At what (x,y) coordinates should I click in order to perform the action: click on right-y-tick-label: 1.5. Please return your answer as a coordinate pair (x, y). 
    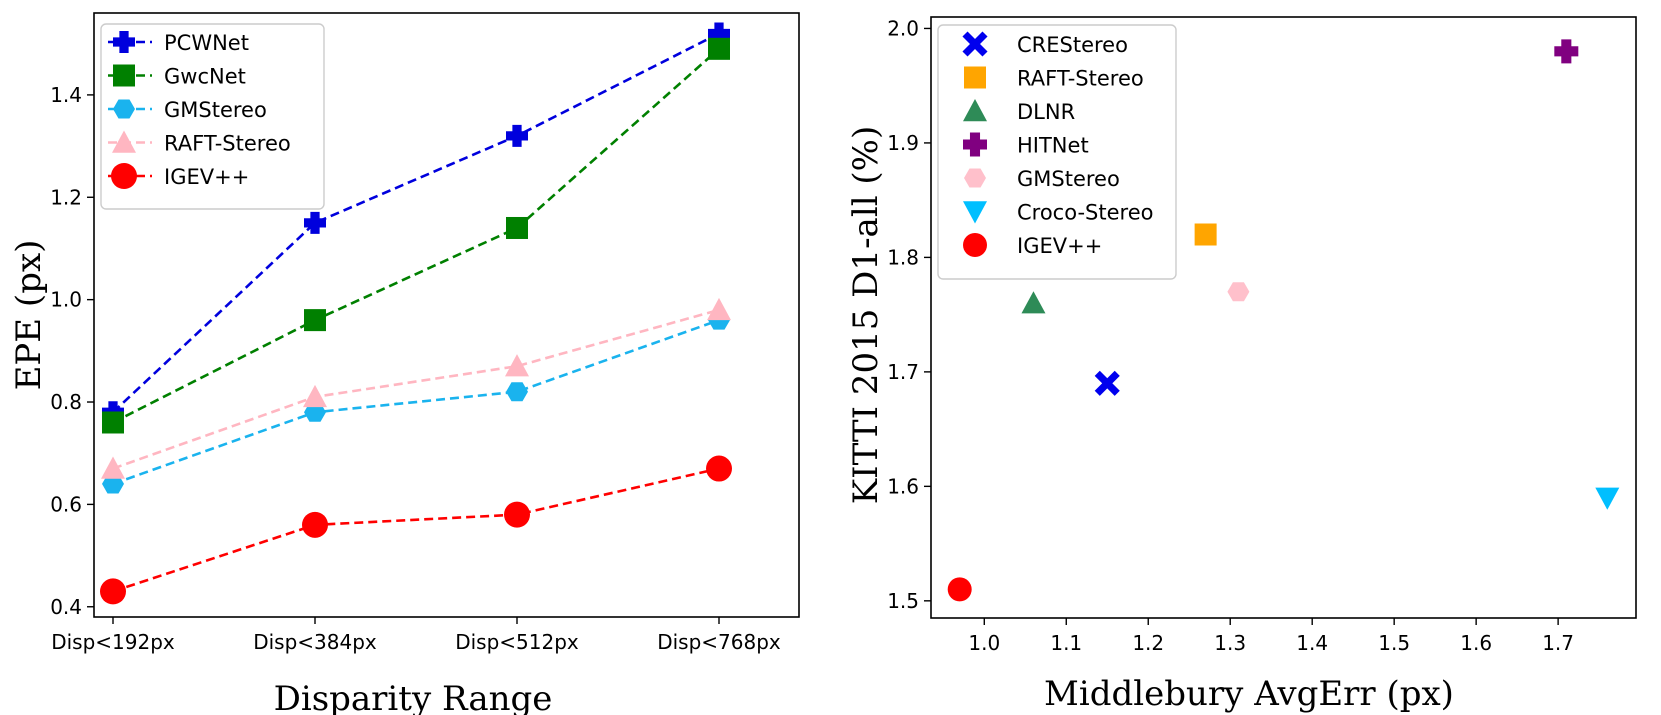
    Looking at the image, I should click on (903, 601).